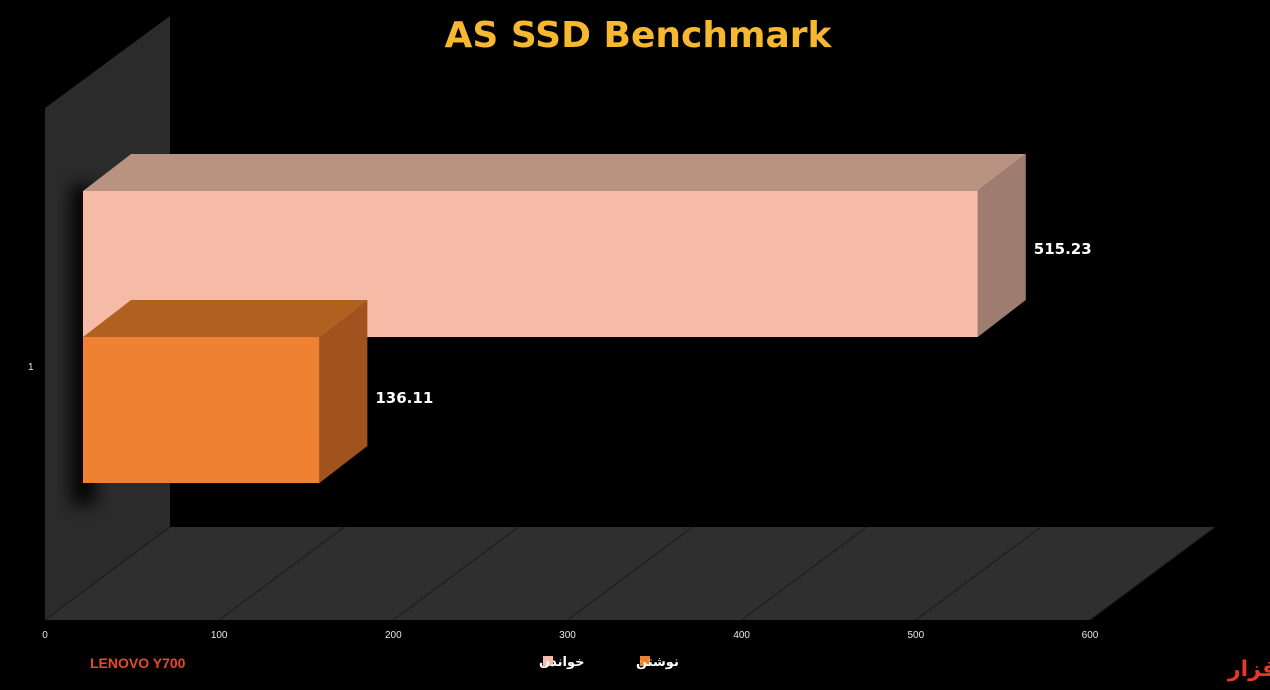 The image size is (1270, 690). Describe the element at coordinates (404, 398) in the screenshot. I see `data-label-write: 136.11` at that location.